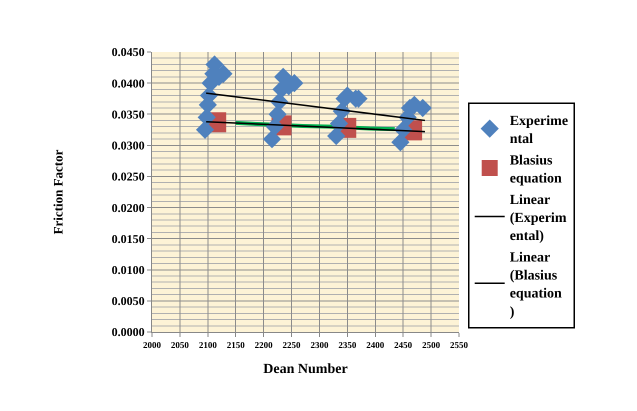 The image size is (637, 411). Describe the element at coordinates (292, 345) in the screenshot. I see `x-tick-label: 2250` at that location.